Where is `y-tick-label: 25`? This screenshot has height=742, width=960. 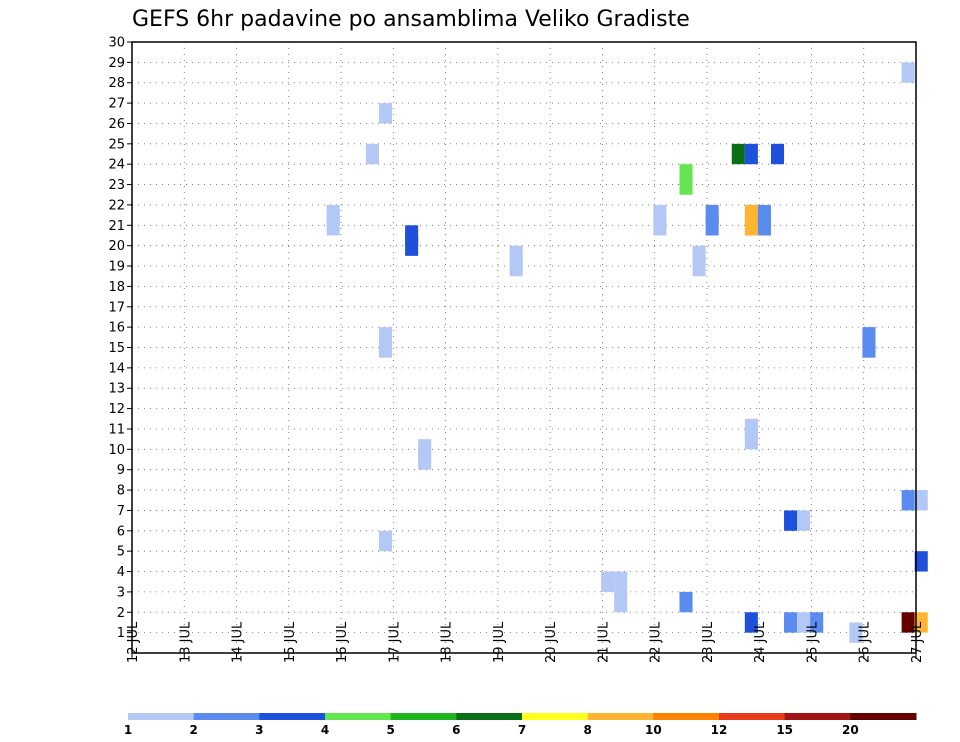 y-tick-label: 25 is located at coordinates (116, 144).